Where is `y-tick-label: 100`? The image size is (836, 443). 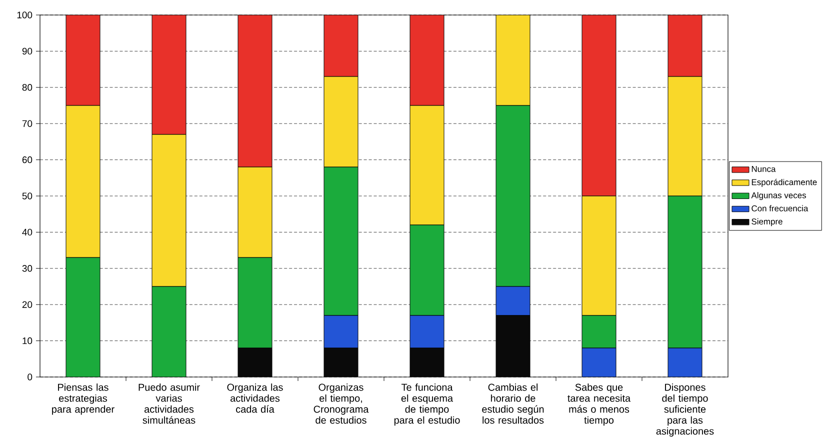 y-tick-label: 100 is located at coordinates (24, 15).